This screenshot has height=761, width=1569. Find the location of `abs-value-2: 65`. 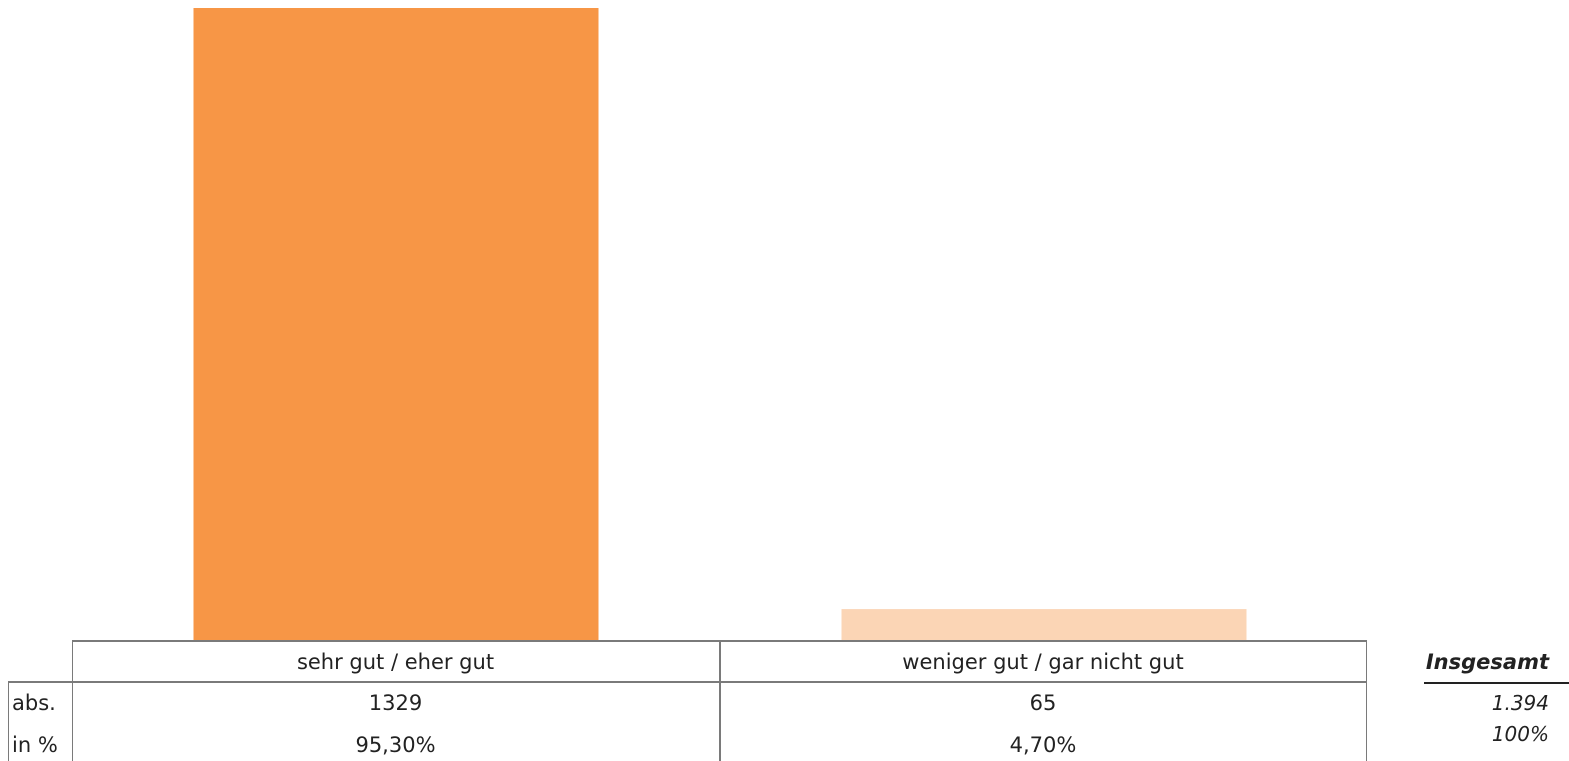

abs-value-2: 65 is located at coordinates (1043, 703).